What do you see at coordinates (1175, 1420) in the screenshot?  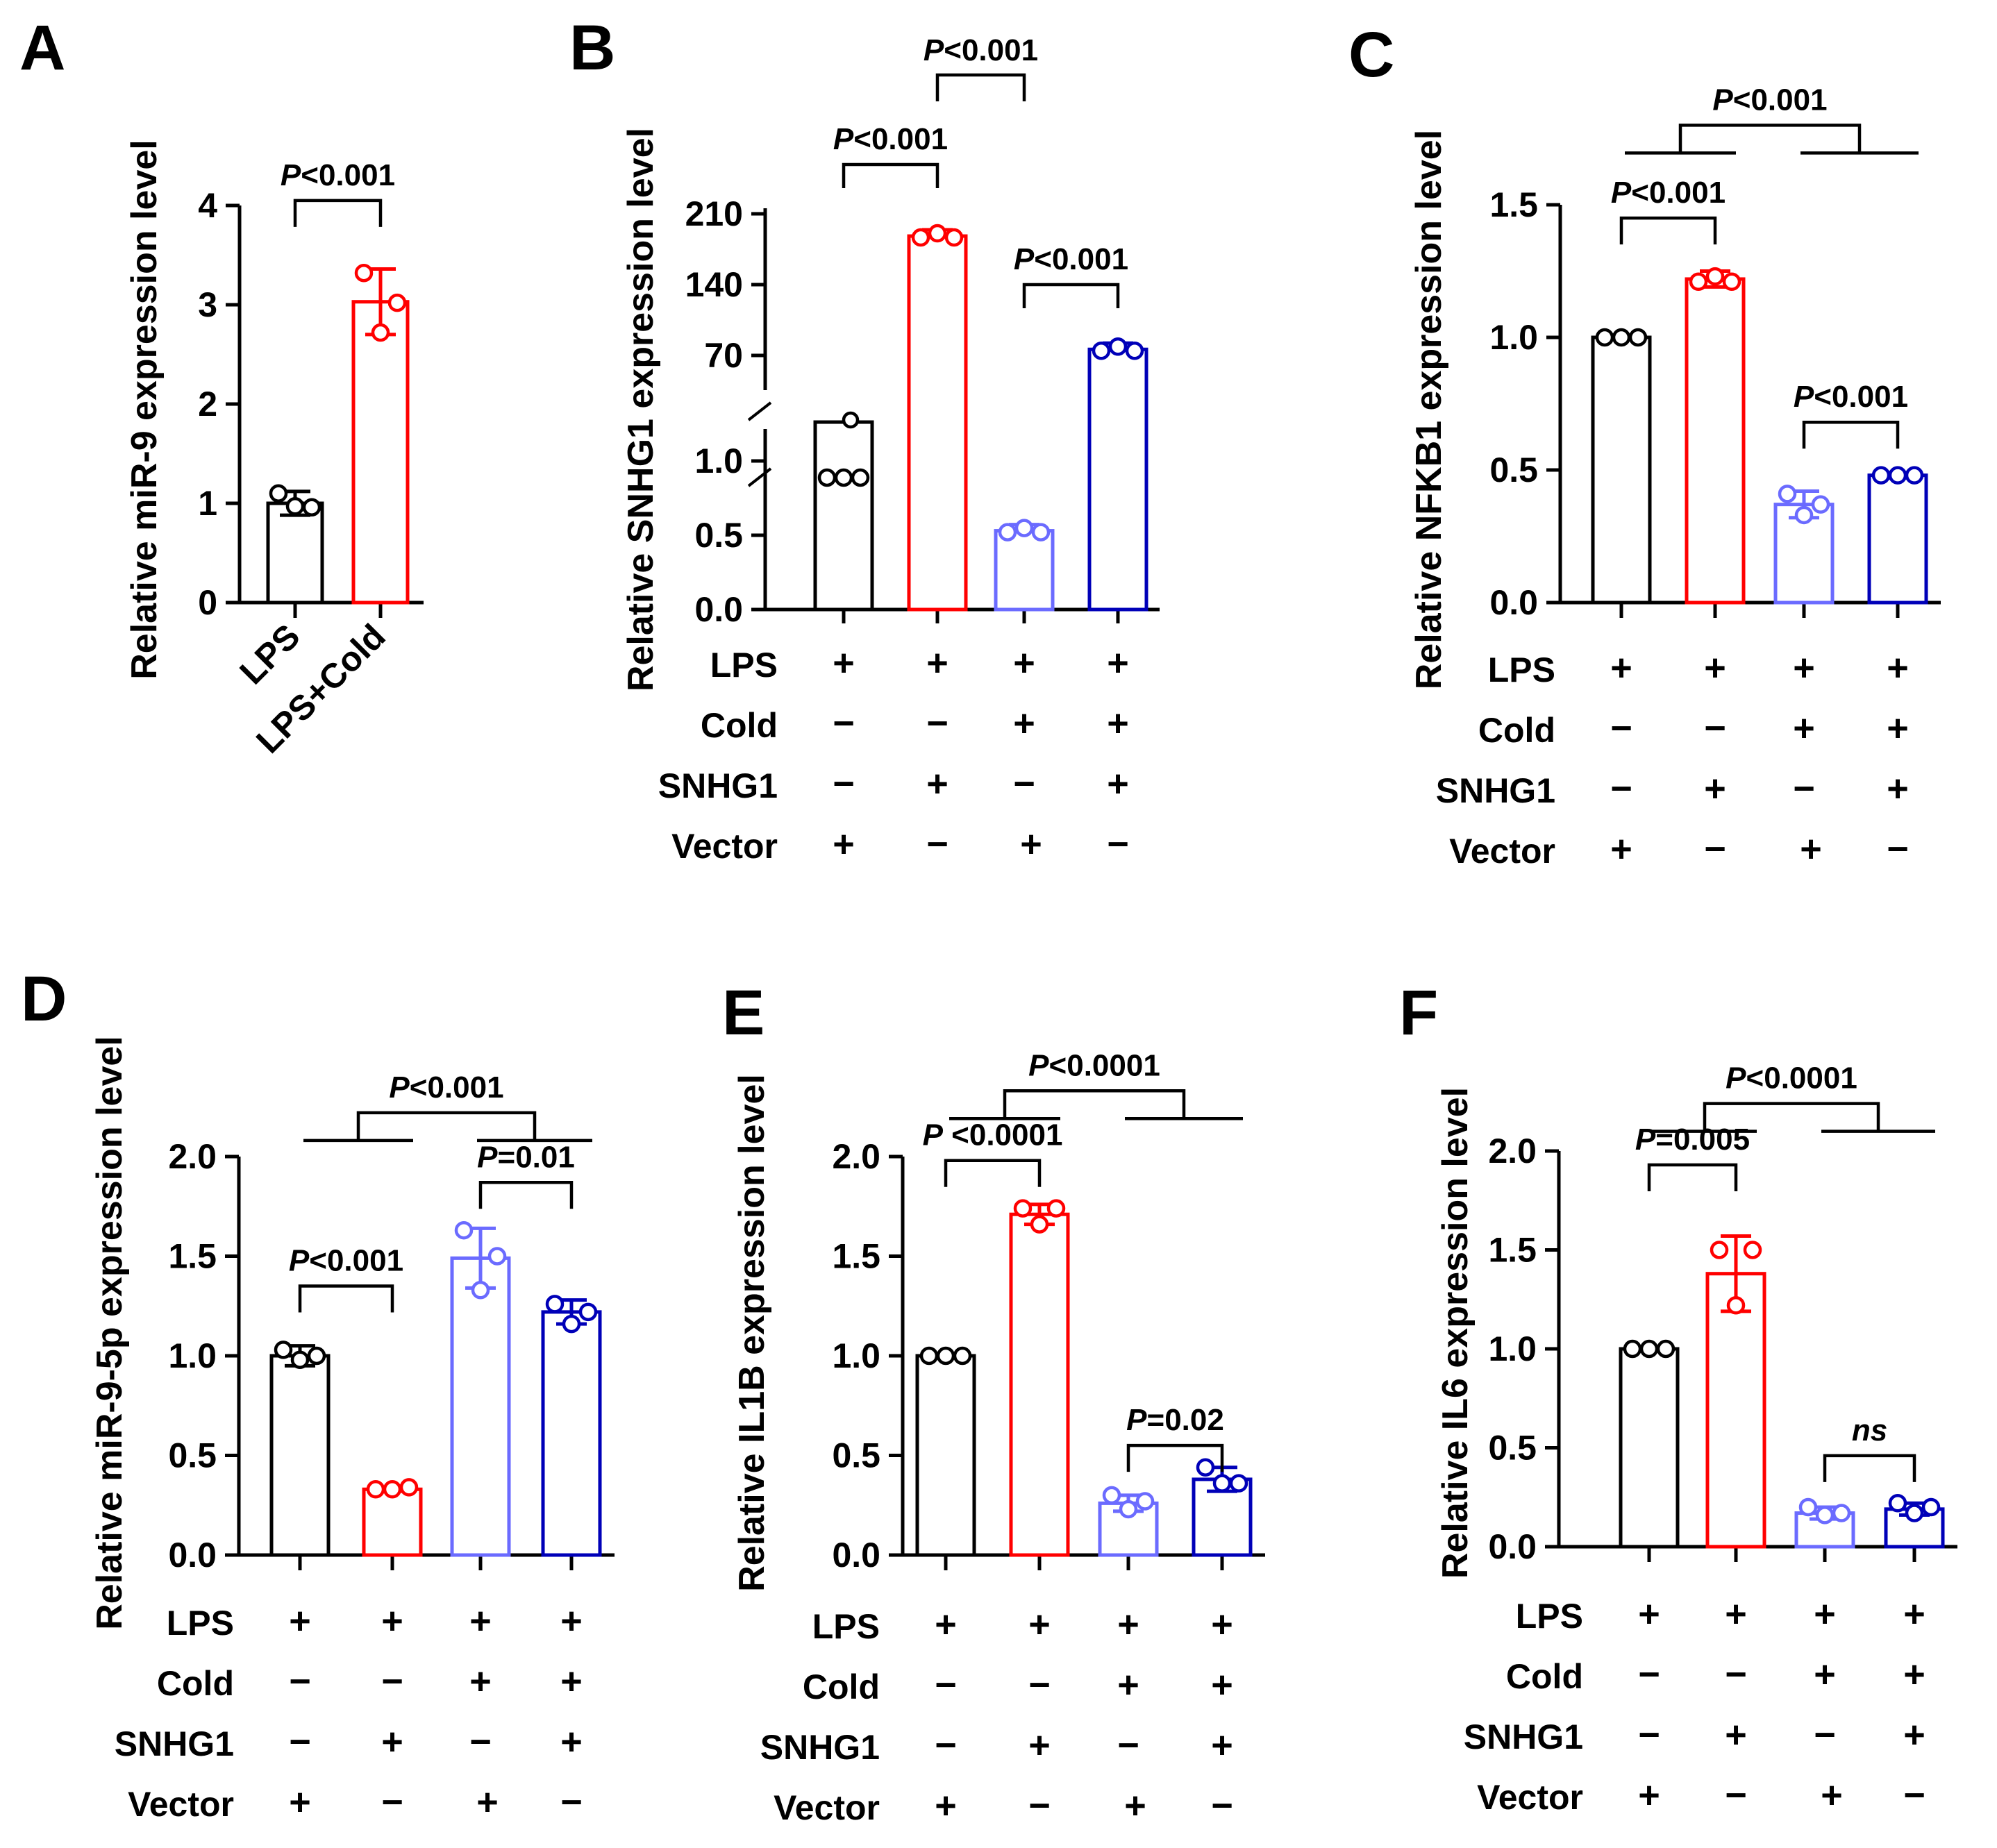 I see `p-value-label: P=0.02` at bounding box center [1175, 1420].